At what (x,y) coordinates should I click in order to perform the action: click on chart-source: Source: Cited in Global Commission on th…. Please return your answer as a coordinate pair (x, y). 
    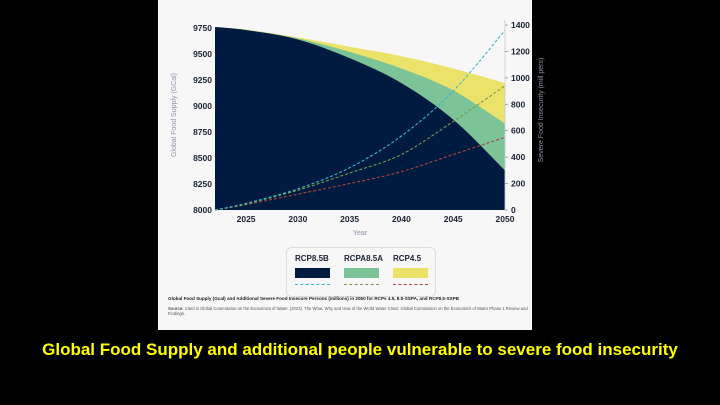
    Looking at the image, I should click on (348, 311).